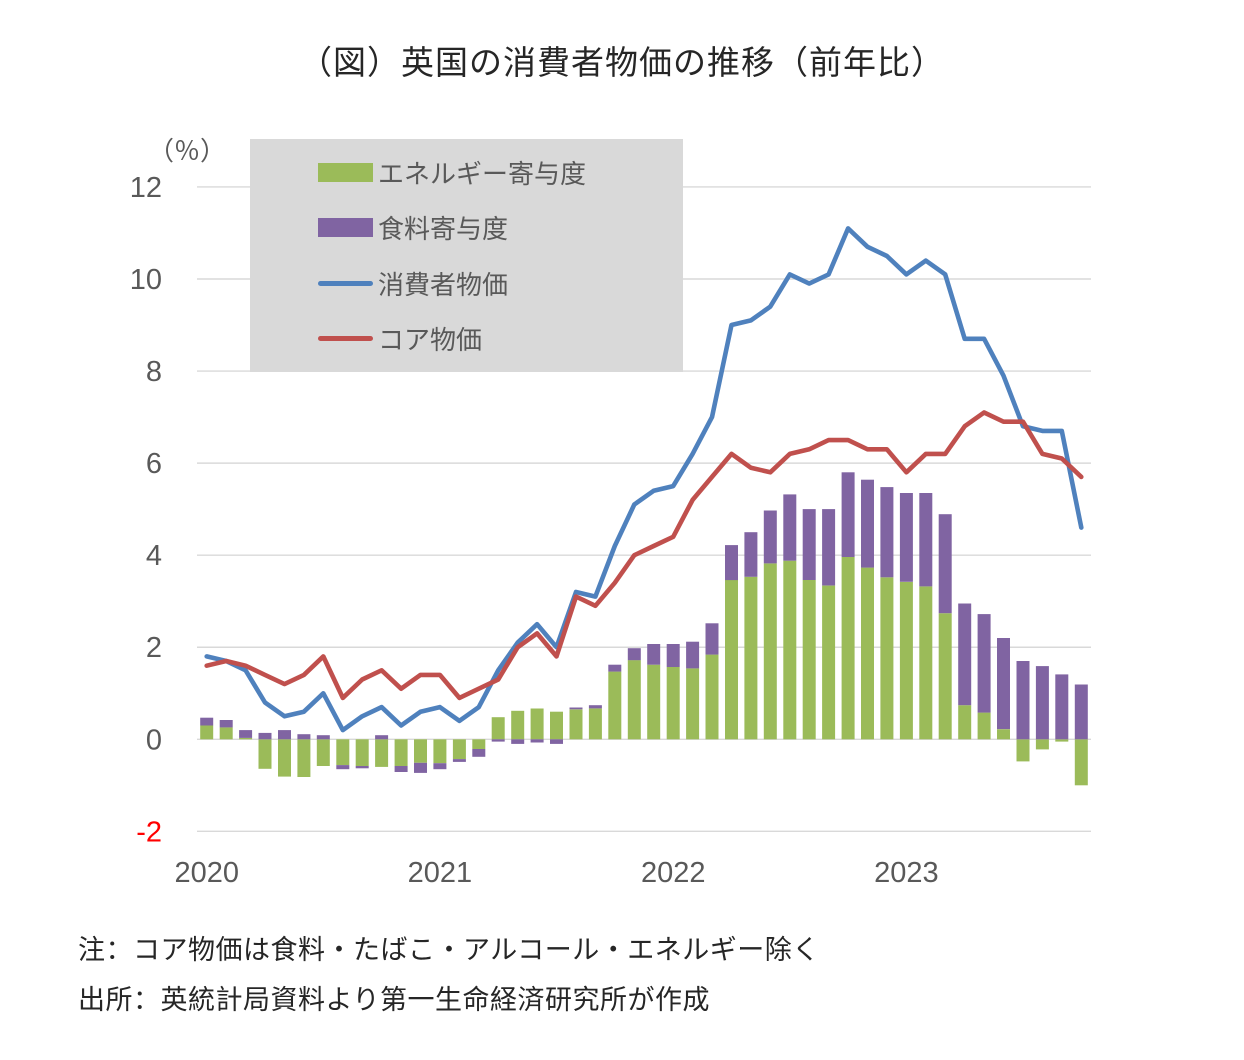 The image size is (1244, 1060). What do you see at coordinates (154, 648) in the screenshot?
I see `svg-text: 2` at bounding box center [154, 648].